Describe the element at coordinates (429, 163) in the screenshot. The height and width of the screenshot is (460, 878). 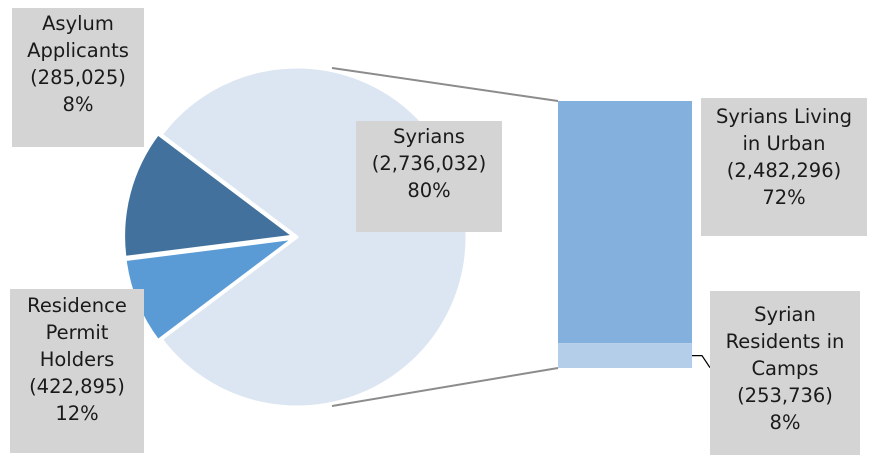
I see `label-line: (2,736,032)` at that location.